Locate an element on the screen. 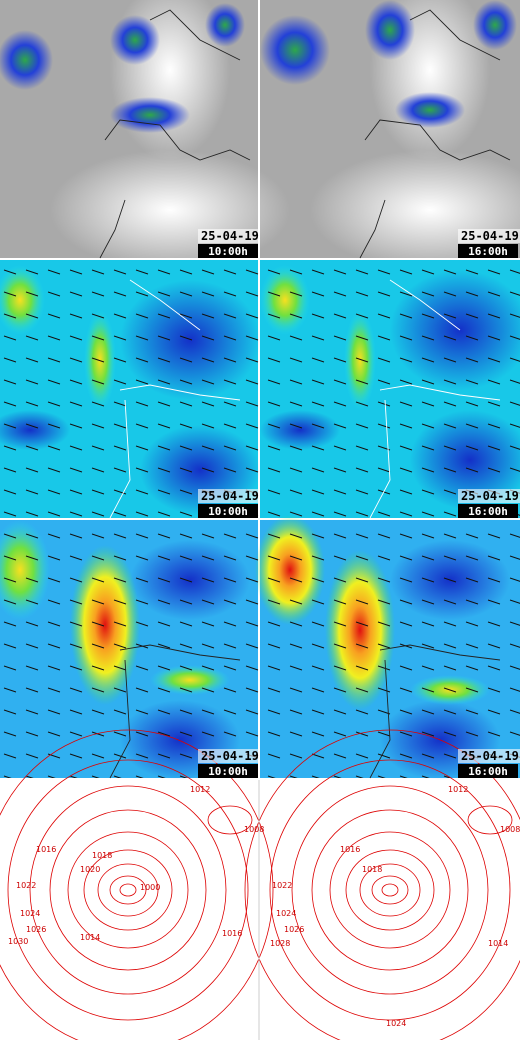 This screenshot has width=520, height=1040. isobar-label: 1030 is located at coordinates (18, 941).